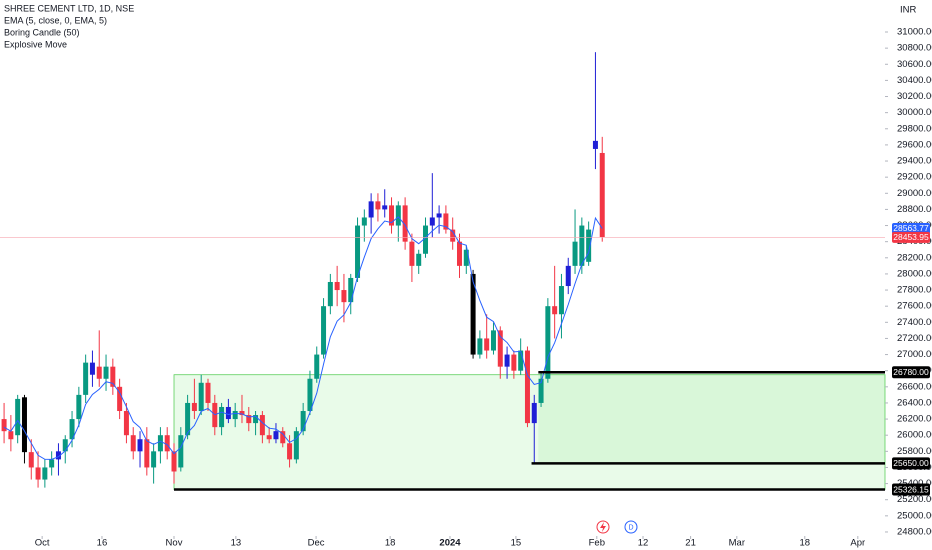 This screenshot has width=932, height=550. Describe the element at coordinates (914, 273) in the screenshot. I see `y-tick-label: 28000.00` at that location.